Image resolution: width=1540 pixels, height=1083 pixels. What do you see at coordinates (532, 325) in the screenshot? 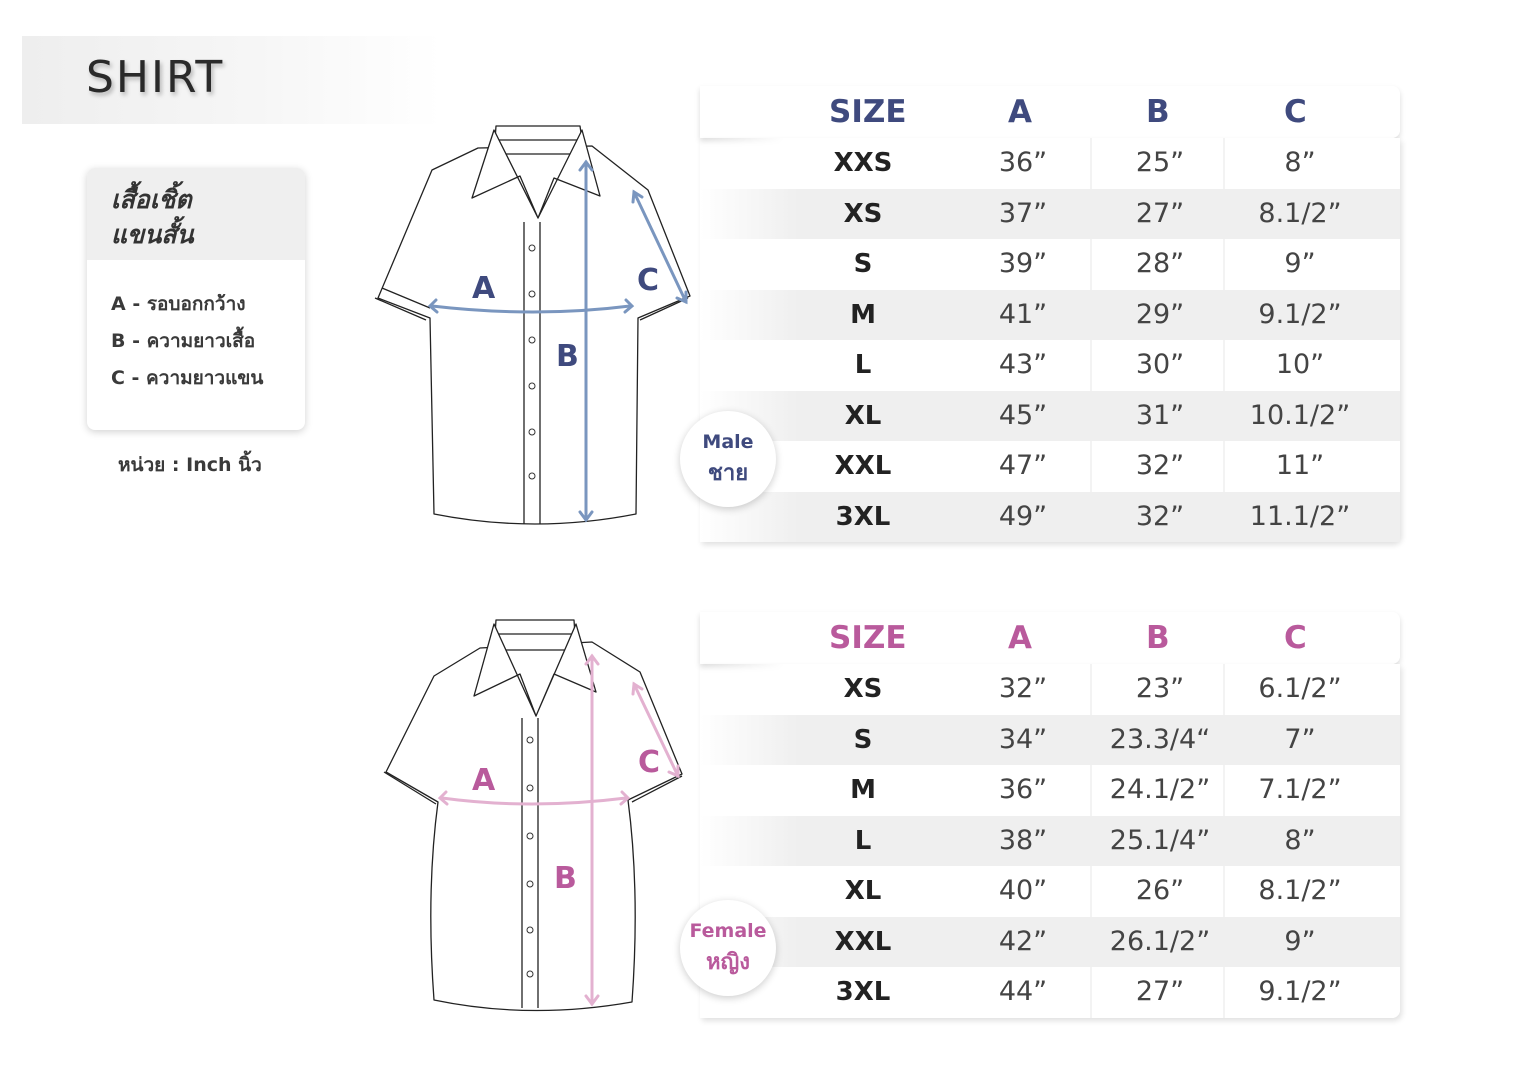
I see `male-shirt-diagram: A B C` at bounding box center [532, 325].